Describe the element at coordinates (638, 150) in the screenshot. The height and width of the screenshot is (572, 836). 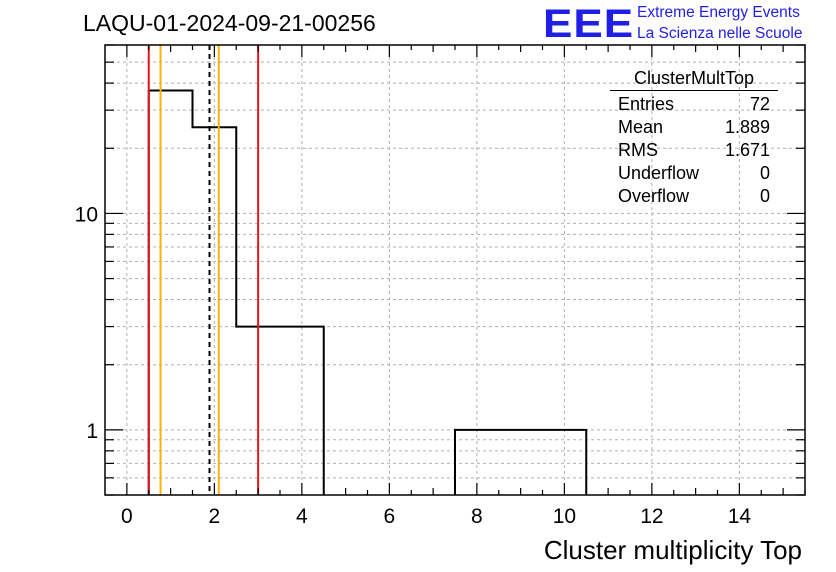
I see `stats-label: RMS` at that location.